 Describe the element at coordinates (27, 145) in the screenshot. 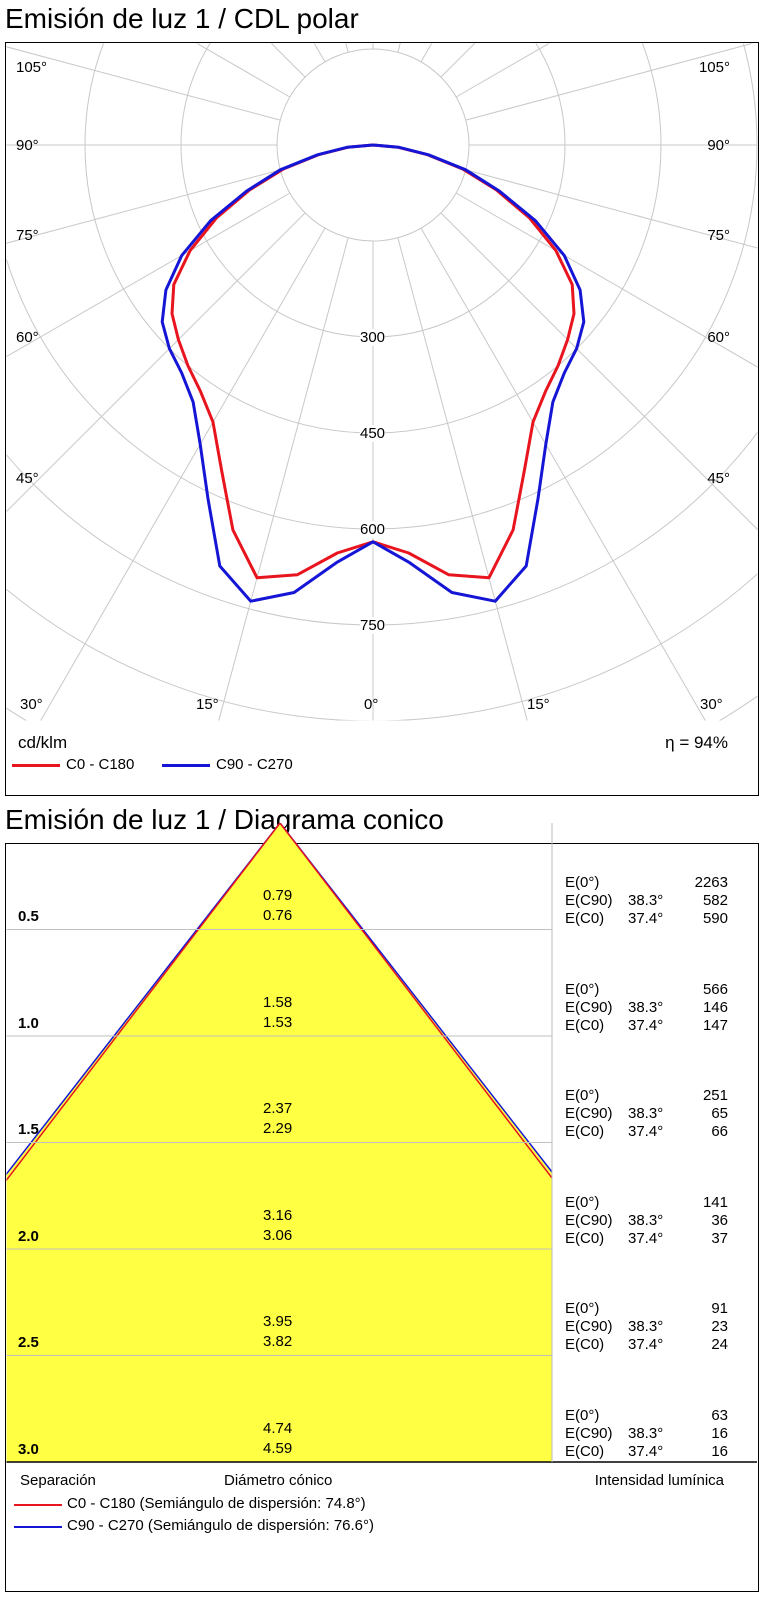

I see `polar-angle-label-left: 90°` at that location.